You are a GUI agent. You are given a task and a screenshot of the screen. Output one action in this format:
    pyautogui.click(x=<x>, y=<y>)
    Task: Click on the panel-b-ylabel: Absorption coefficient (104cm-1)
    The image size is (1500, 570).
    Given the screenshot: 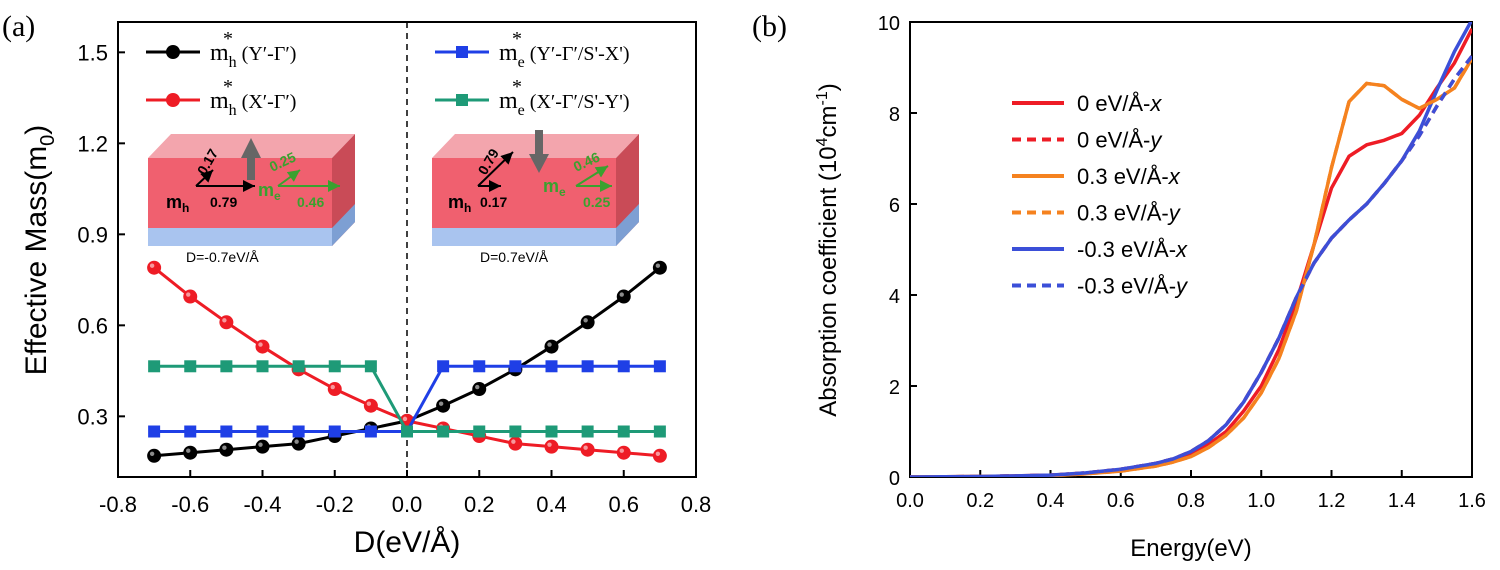 What is the action you would take?
    pyautogui.click(x=828, y=250)
    